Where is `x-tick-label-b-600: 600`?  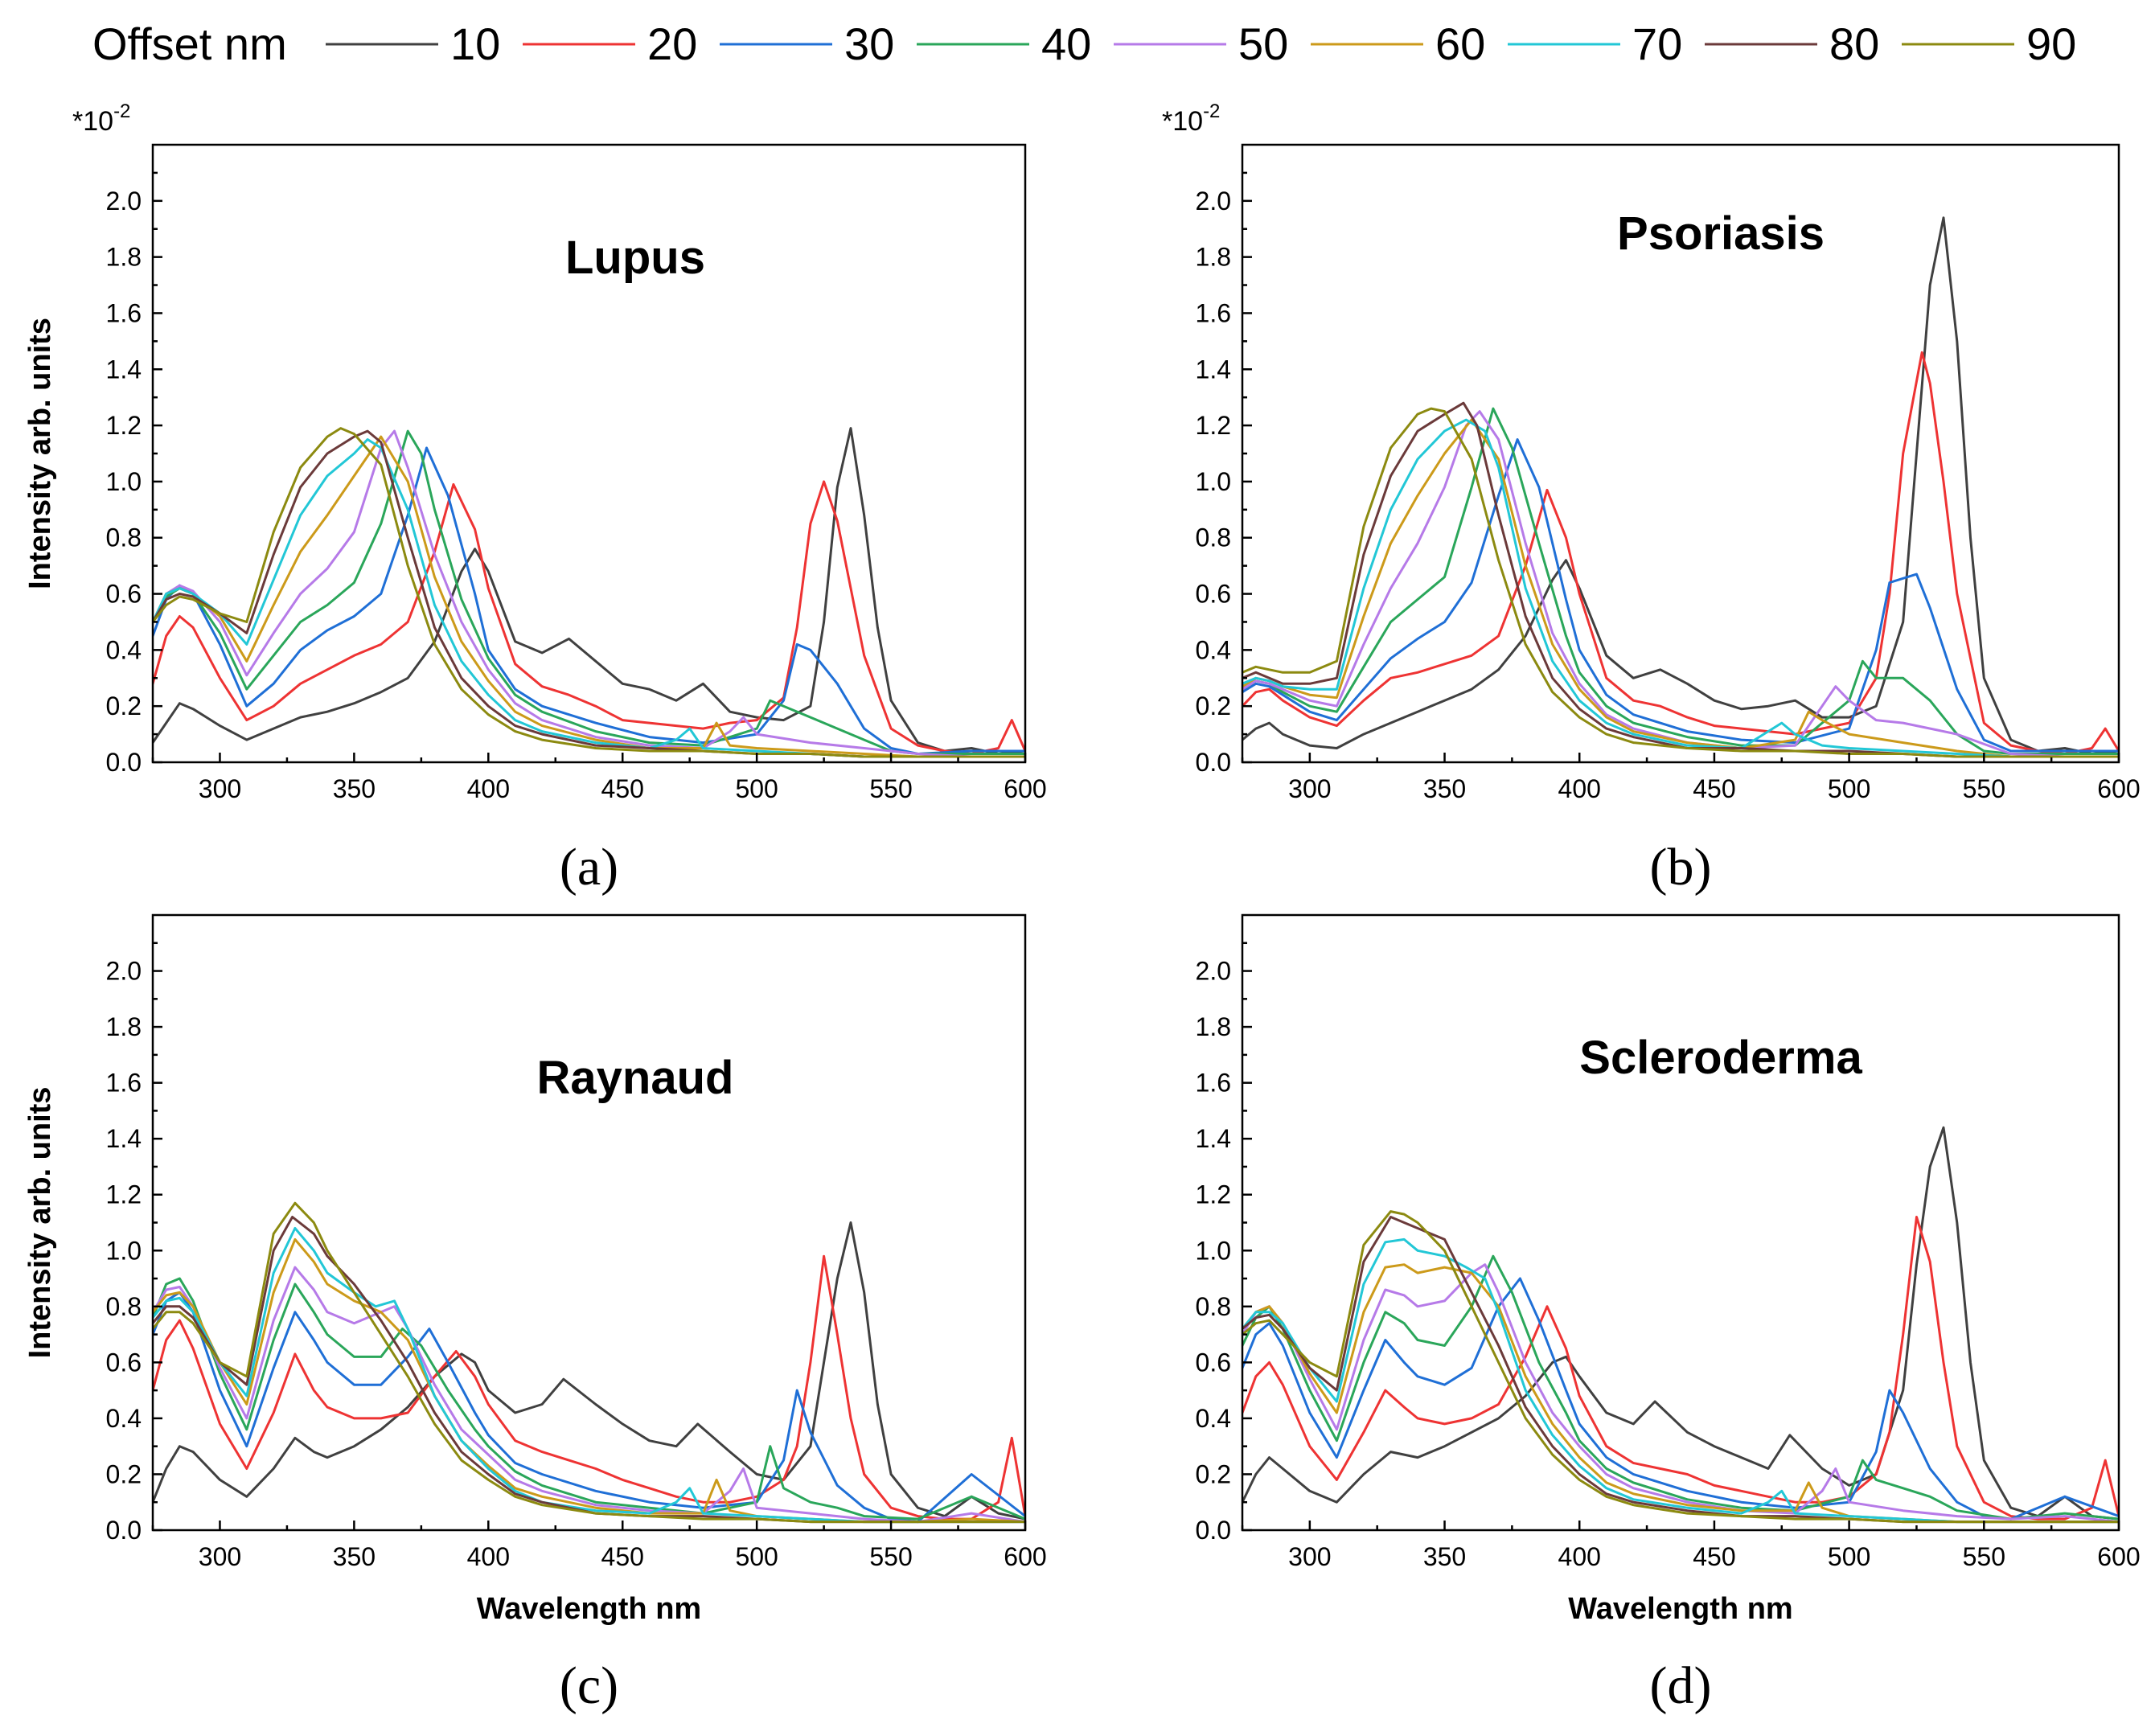
x-tick-label-b-600: 600 is located at coordinates (2118, 788).